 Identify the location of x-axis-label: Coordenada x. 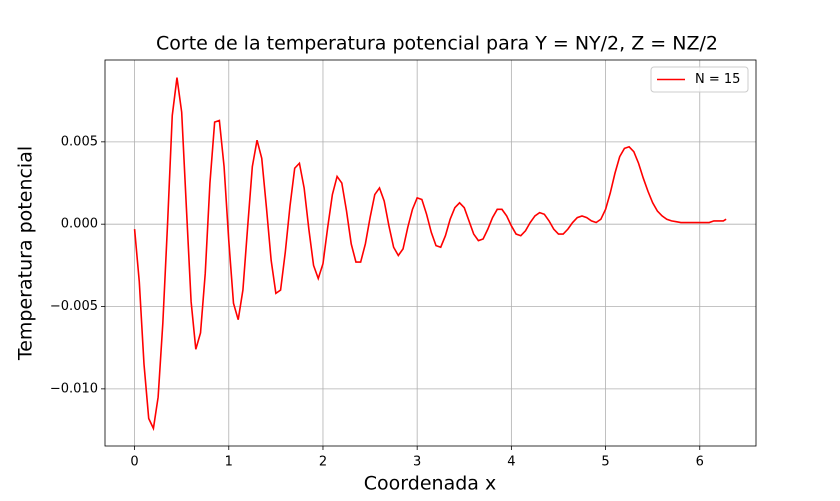
(430, 484).